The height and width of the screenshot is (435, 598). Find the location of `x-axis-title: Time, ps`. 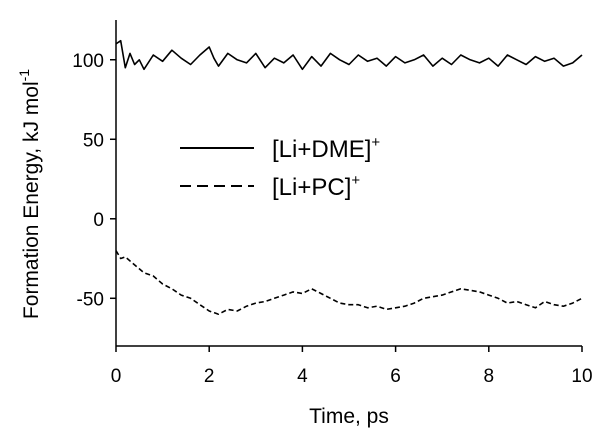

x-axis-title: Time, ps is located at coordinates (349, 416).